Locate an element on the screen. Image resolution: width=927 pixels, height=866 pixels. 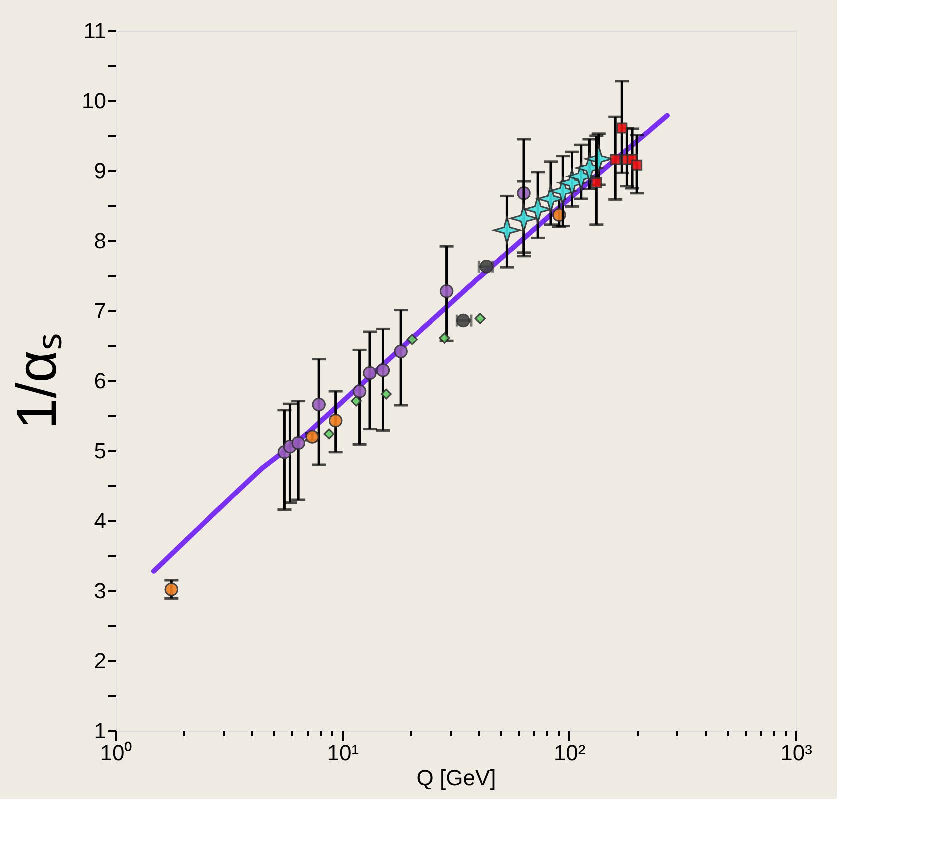
x-tick-label: 10⁰ is located at coordinates (116, 753).